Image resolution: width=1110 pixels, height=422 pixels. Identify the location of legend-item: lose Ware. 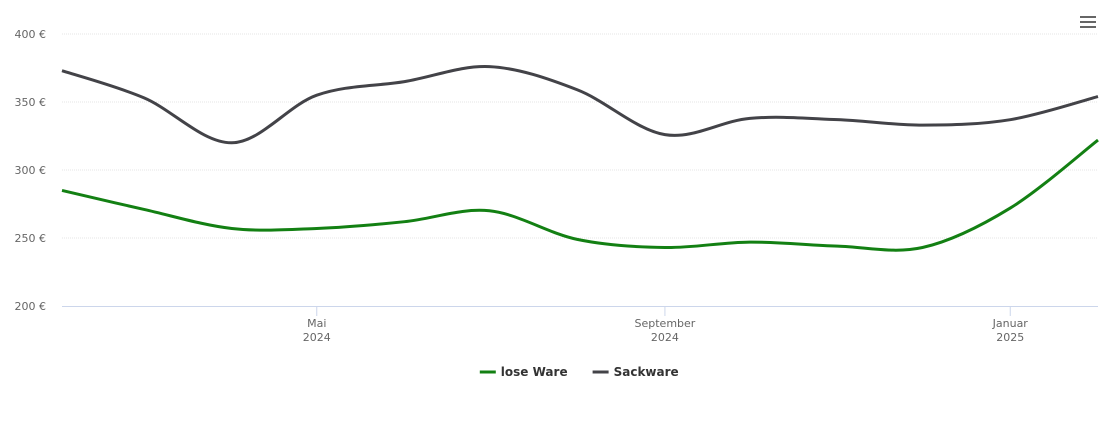
(523, 372).